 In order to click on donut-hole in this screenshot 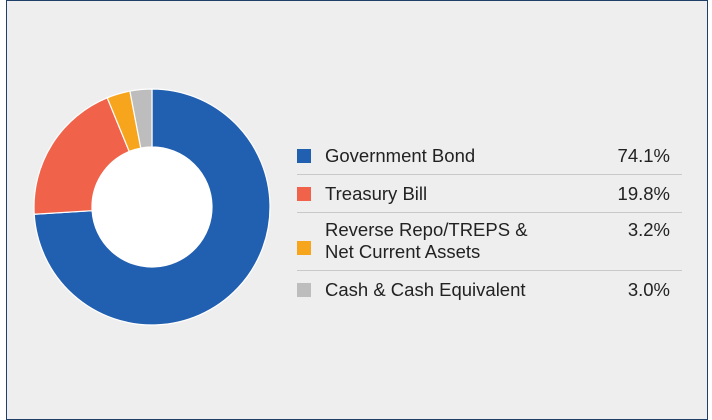, I will do `click(152, 207)`.